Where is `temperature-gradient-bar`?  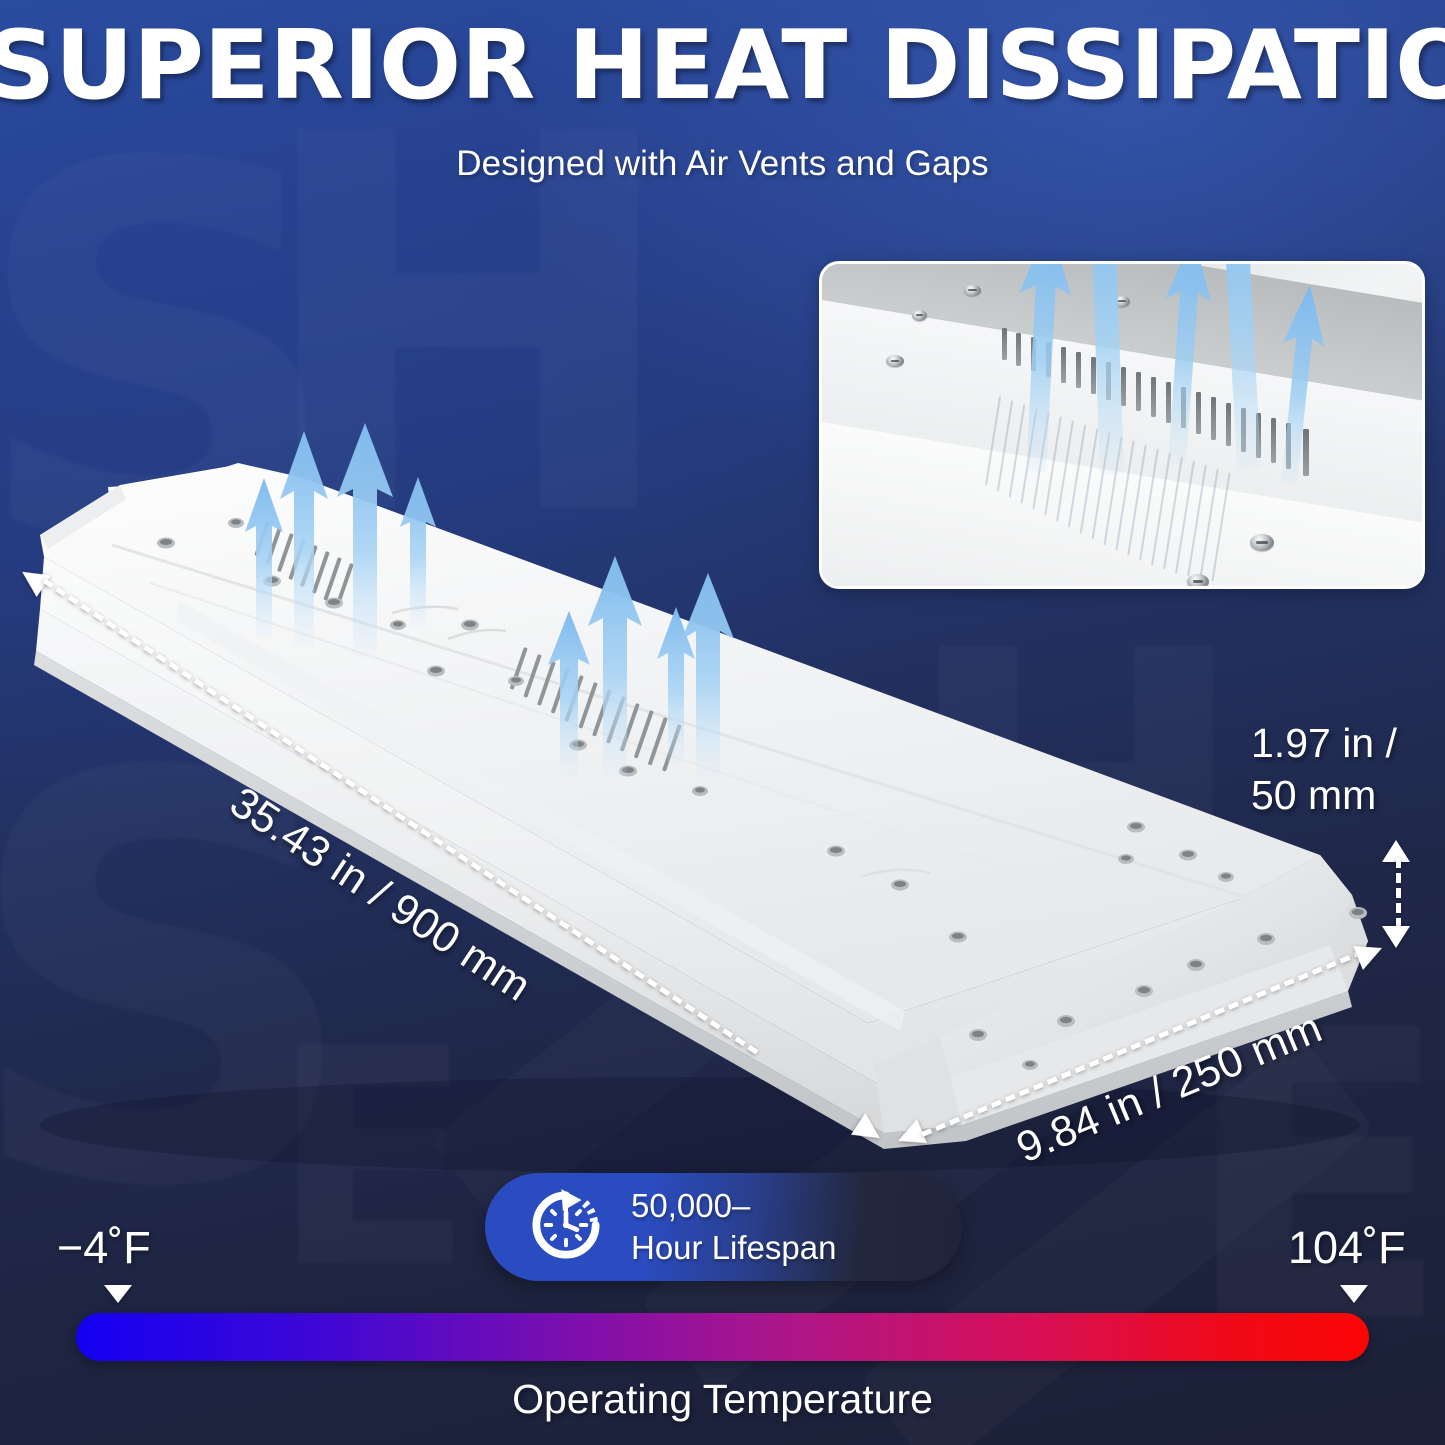 temperature-gradient-bar is located at coordinates (722, 1337).